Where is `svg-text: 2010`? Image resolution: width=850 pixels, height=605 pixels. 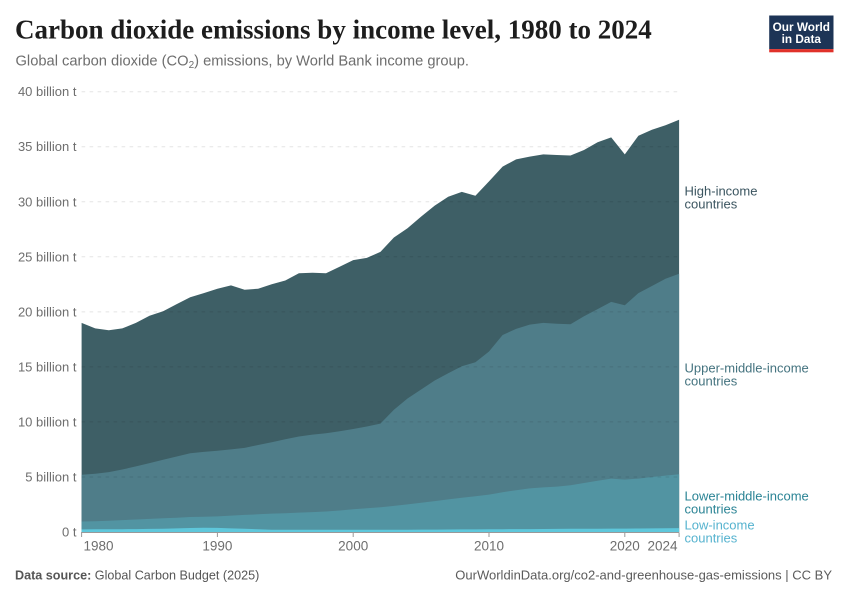 svg-text: 2010 is located at coordinates (489, 545).